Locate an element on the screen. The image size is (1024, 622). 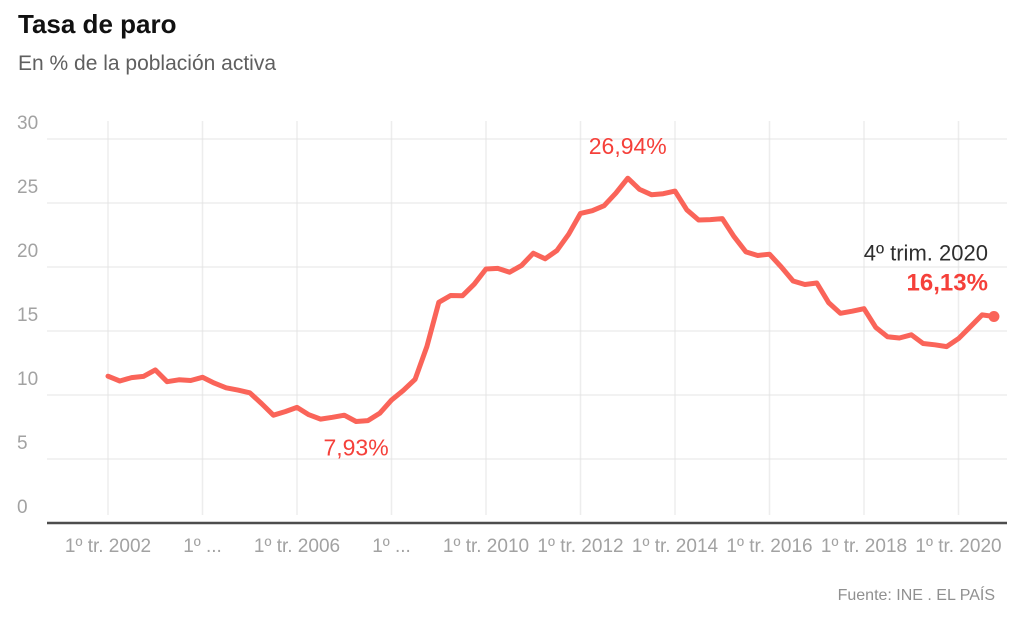
peak-value-annotation: 26,94% is located at coordinates (628, 146).